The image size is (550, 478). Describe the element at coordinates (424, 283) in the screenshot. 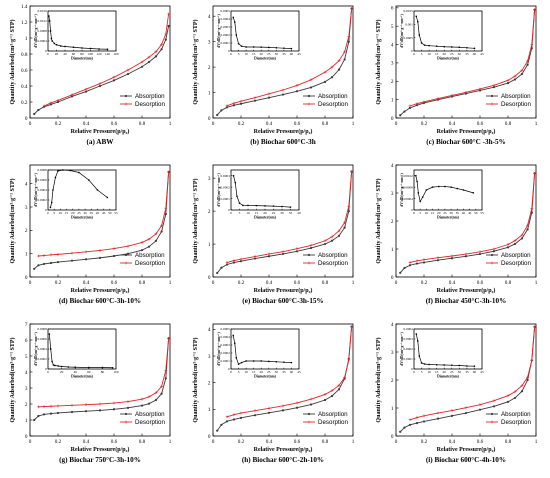

I see `x-tick-label: 0.2` at that location.